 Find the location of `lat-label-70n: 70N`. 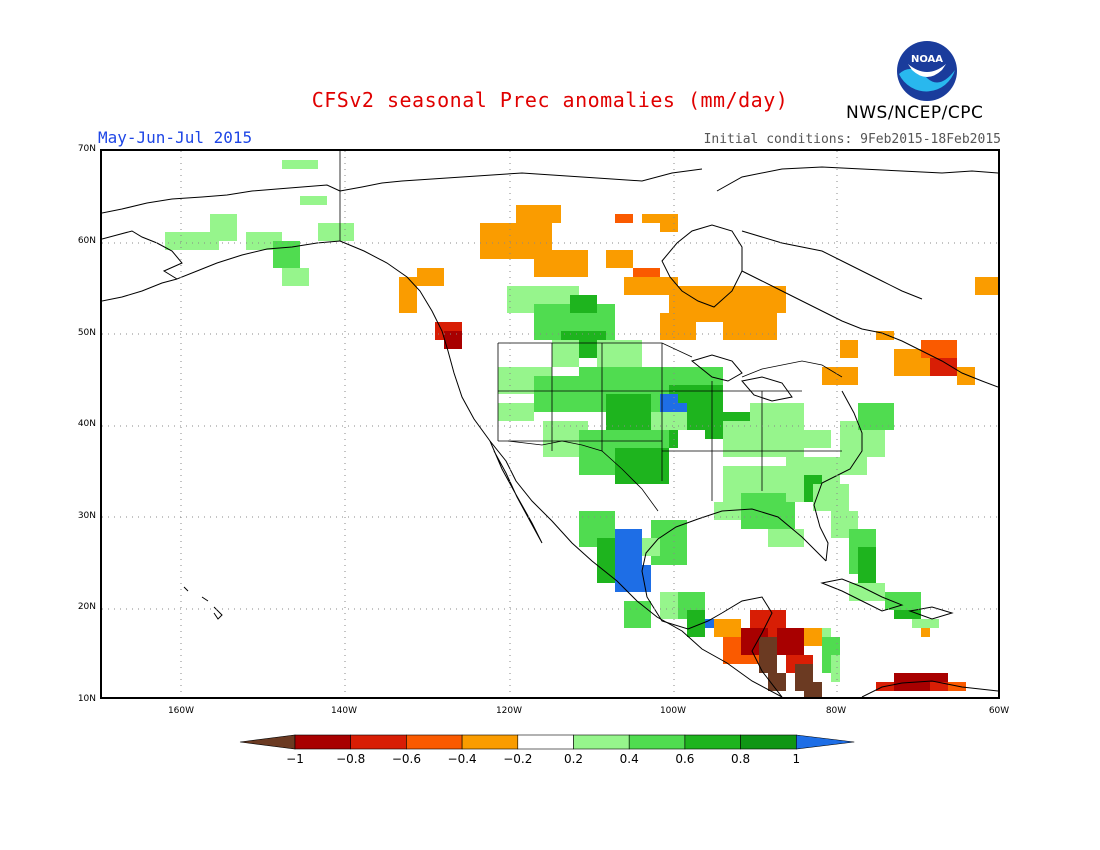

lat-label-70n: 70N is located at coordinates (86, 149).